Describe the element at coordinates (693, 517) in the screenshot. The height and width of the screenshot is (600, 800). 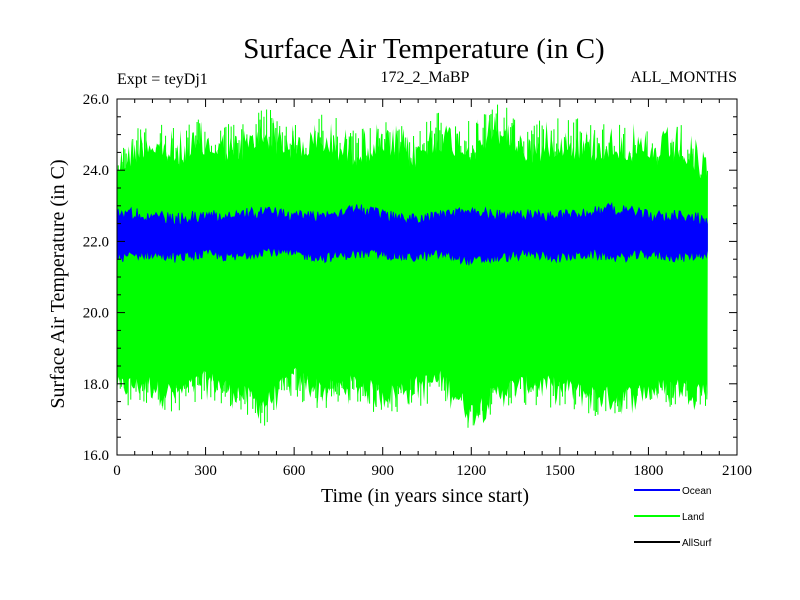
I see `legend-label-land: Land` at that location.